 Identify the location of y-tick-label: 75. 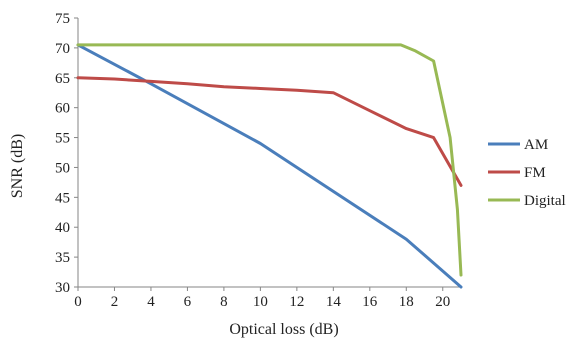
(62, 19).